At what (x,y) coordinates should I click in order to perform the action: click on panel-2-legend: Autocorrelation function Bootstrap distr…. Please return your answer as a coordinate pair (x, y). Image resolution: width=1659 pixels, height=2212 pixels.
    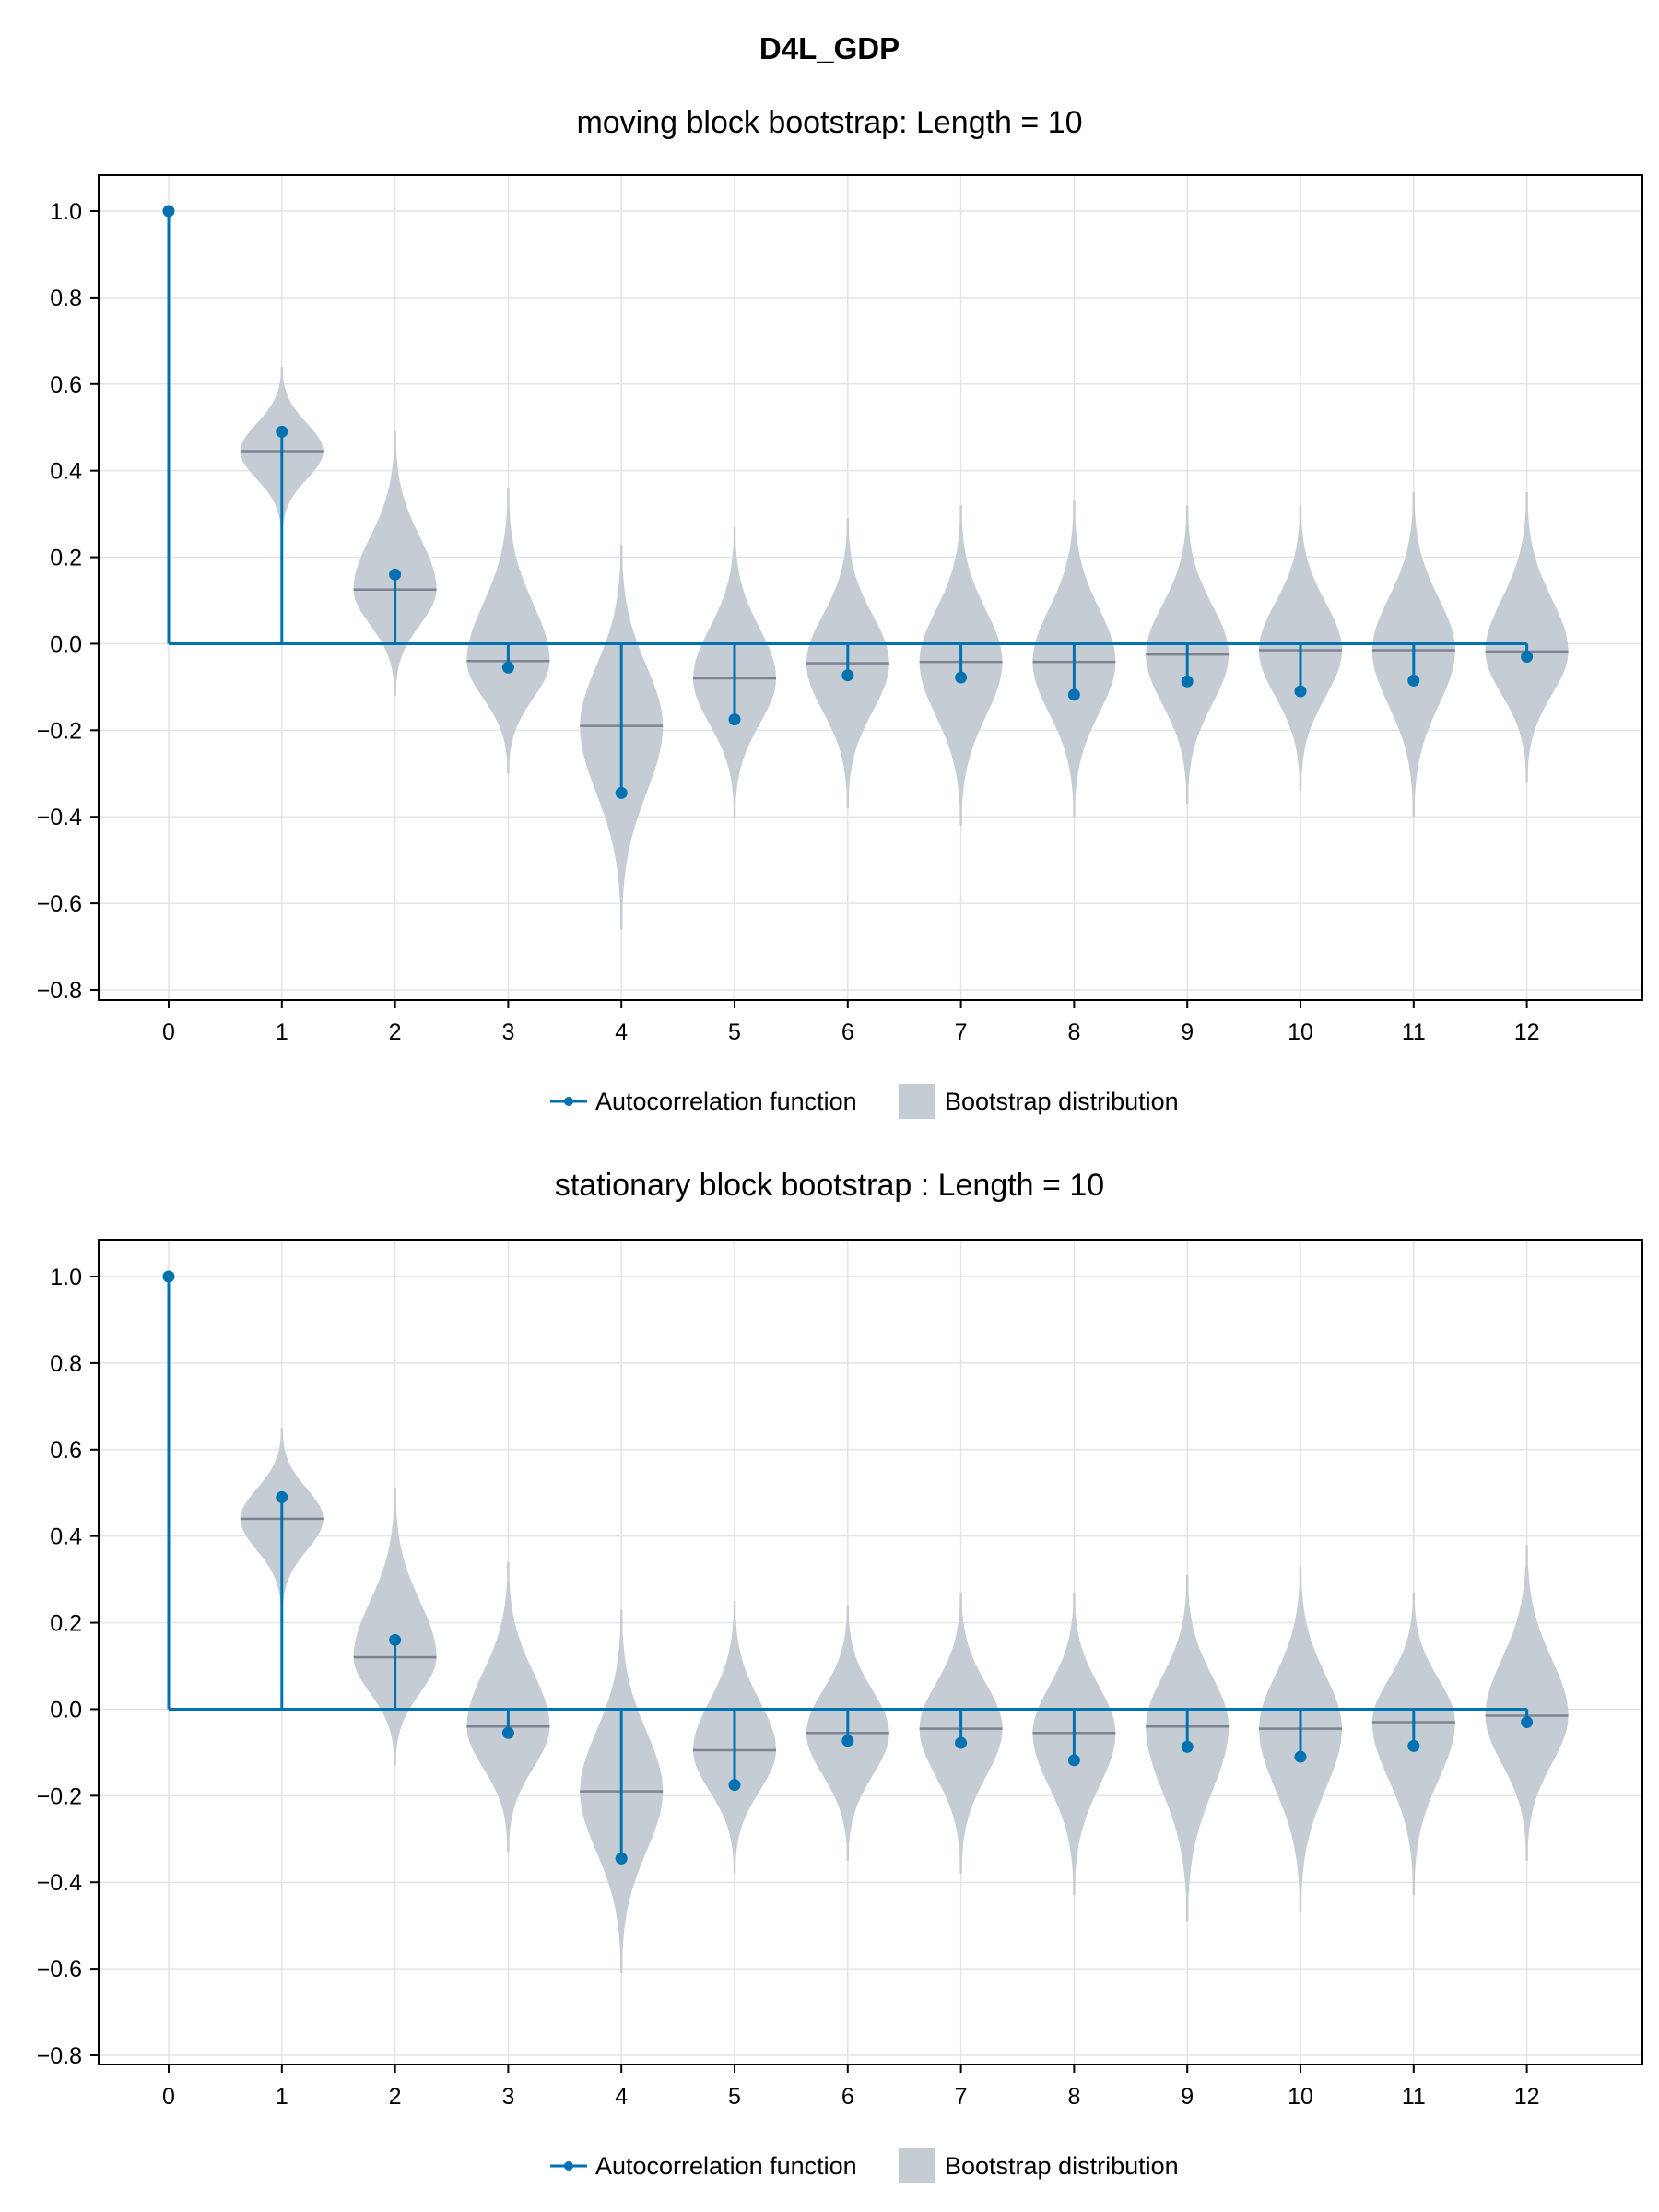
    Looking at the image, I should click on (864, 2165).